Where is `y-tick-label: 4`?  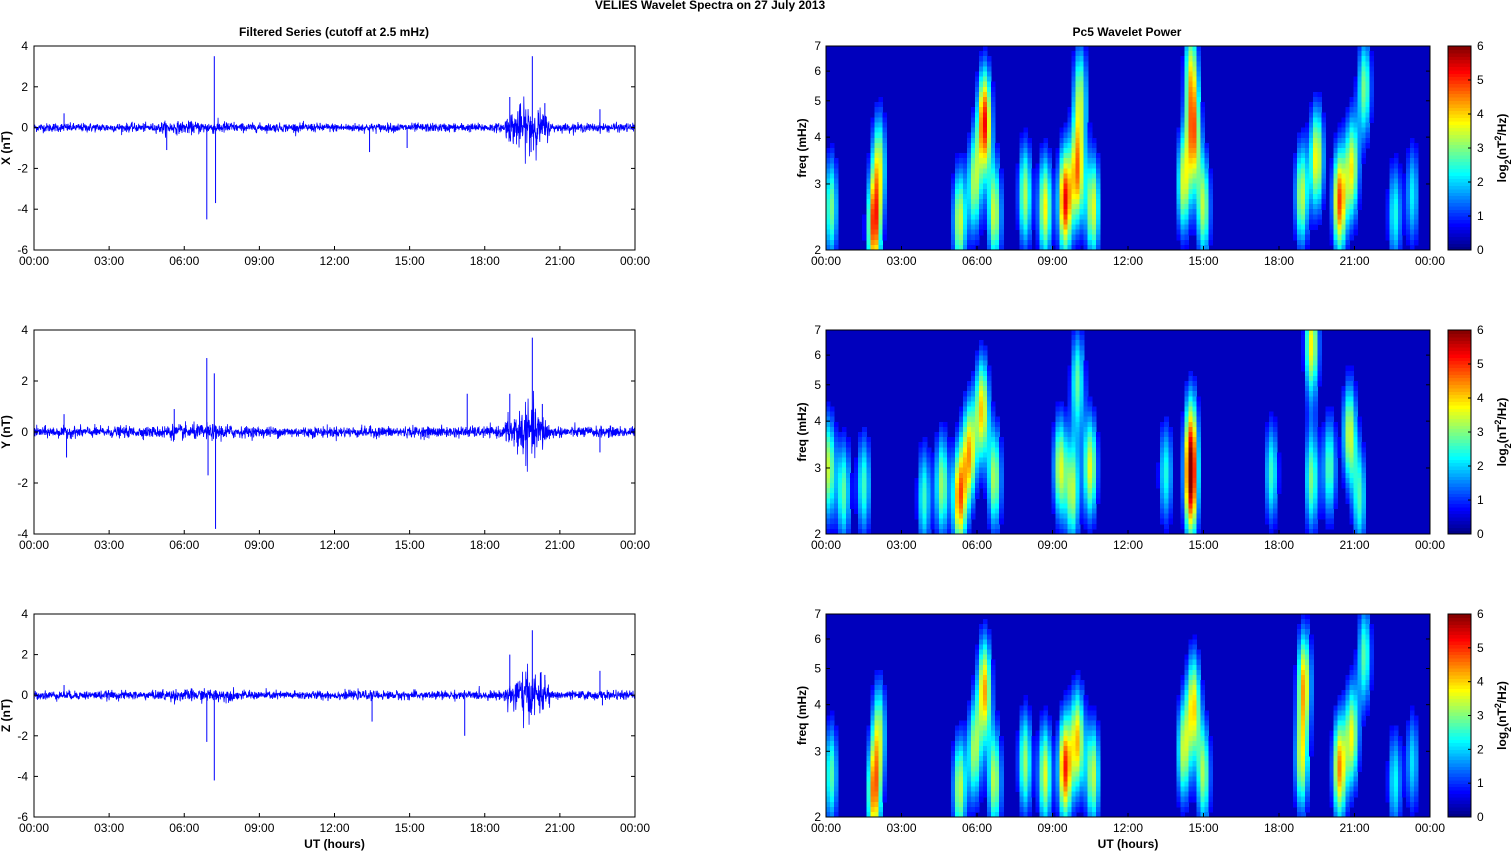
y-tick-label: 4 is located at coordinates (24, 330).